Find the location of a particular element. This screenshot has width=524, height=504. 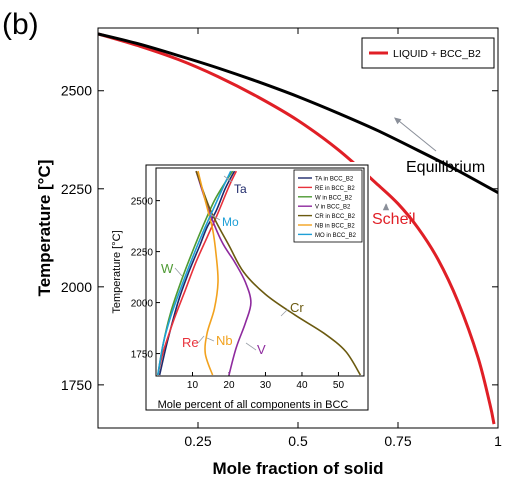

inset-label-cr: Cr is located at coordinates (297, 307).